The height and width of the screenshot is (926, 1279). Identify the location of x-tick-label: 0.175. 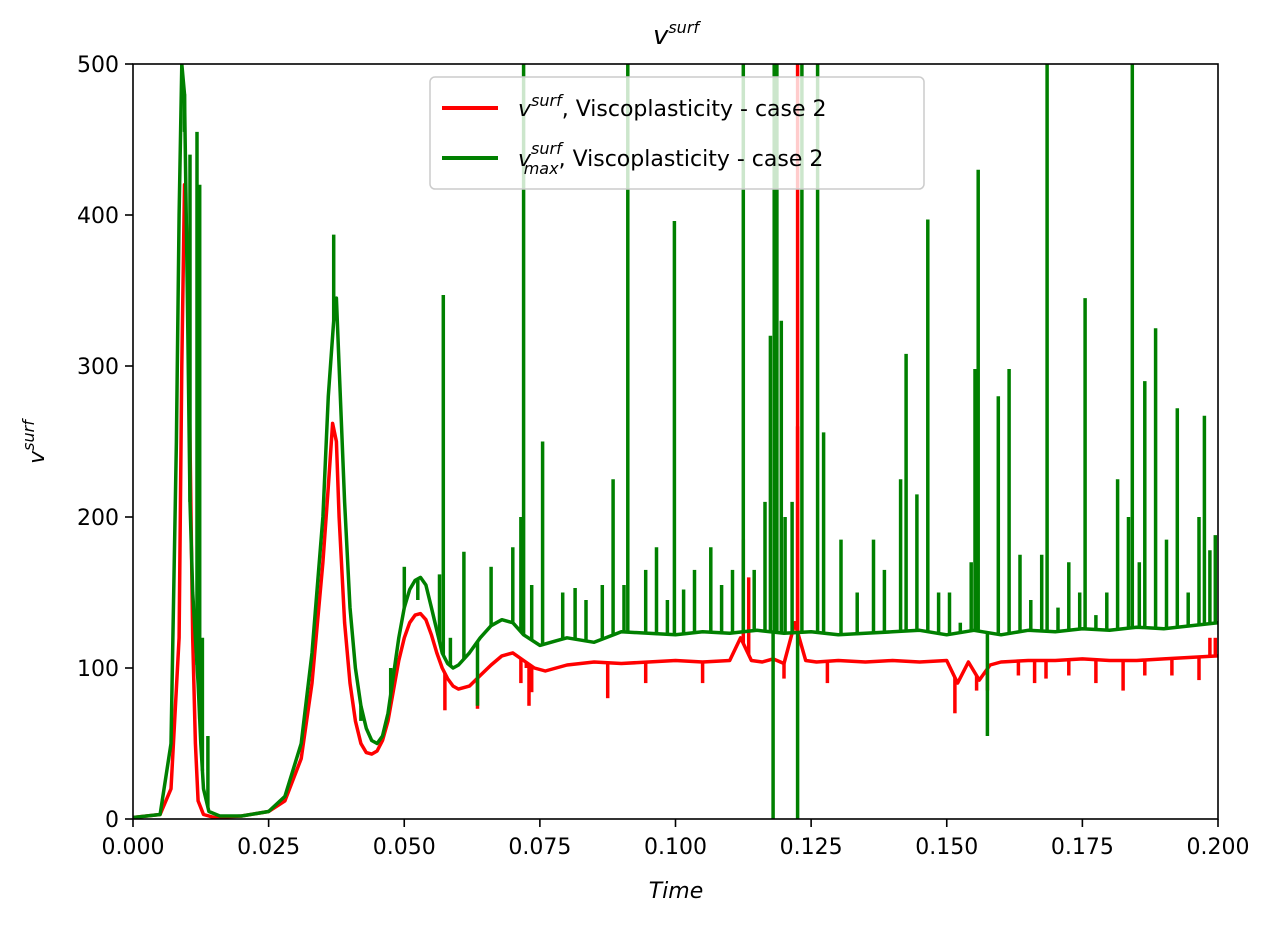
(1082, 847).